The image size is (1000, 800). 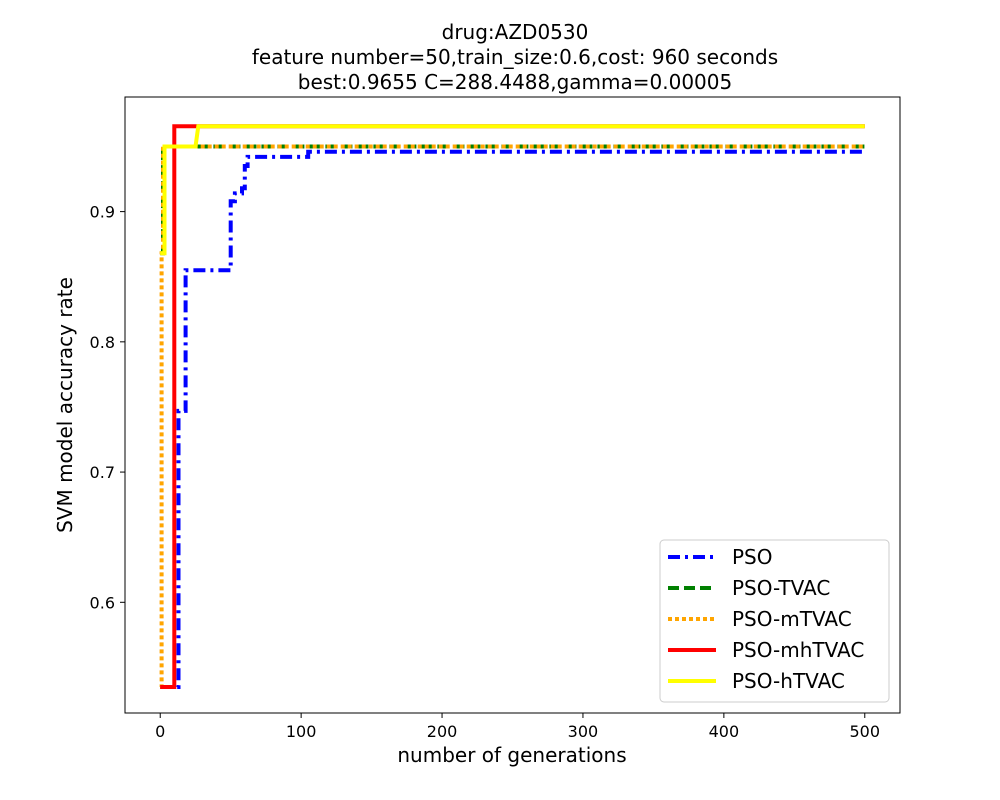 I want to click on y-tick-label: 0.9, so click(x=102, y=212).